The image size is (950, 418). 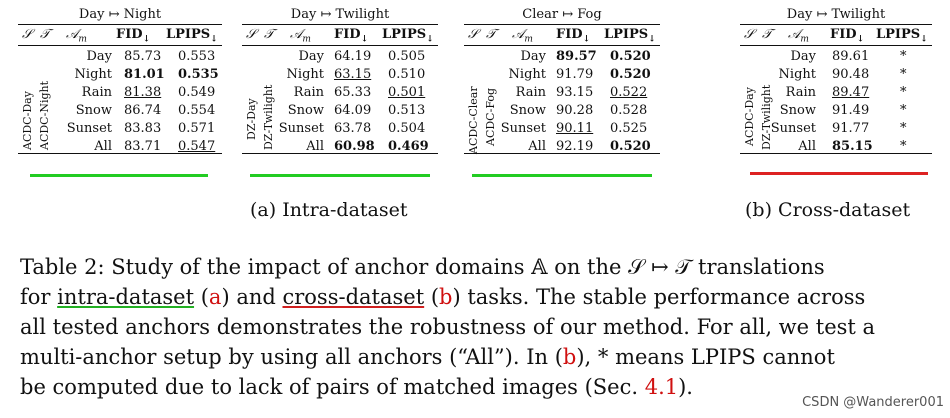 I want to click on table-row: Night 91.79 0.520, so click(x=579, y=74).